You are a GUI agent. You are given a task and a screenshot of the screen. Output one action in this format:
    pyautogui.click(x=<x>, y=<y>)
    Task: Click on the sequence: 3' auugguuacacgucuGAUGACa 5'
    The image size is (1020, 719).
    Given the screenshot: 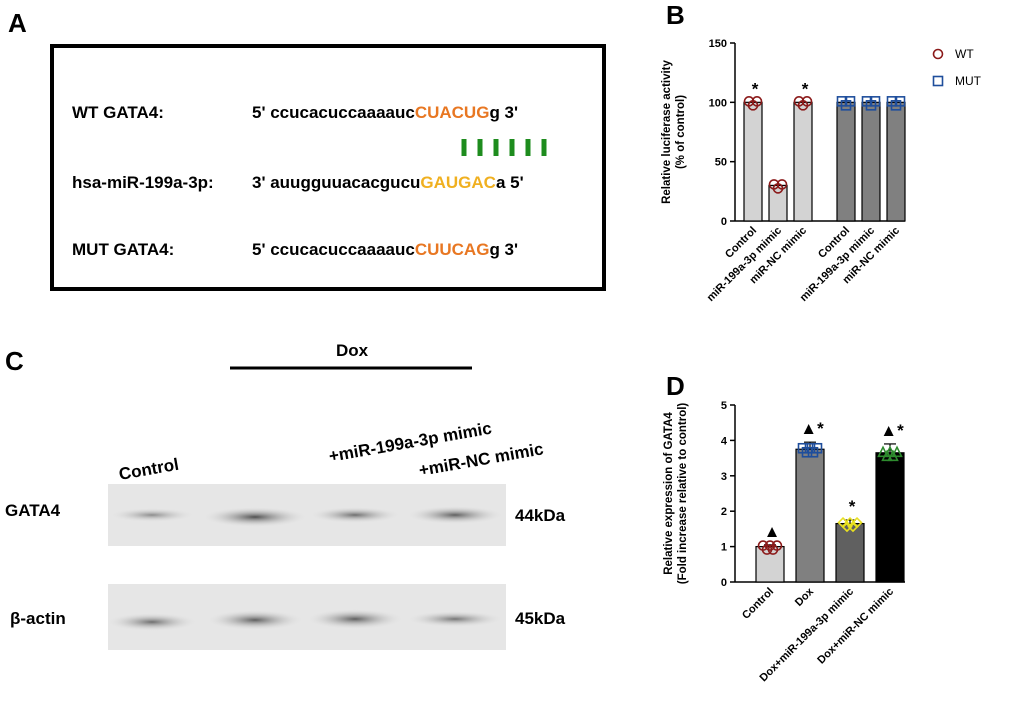 What is the action you would take?
    pyautogui.click(x=388, y=182)
    